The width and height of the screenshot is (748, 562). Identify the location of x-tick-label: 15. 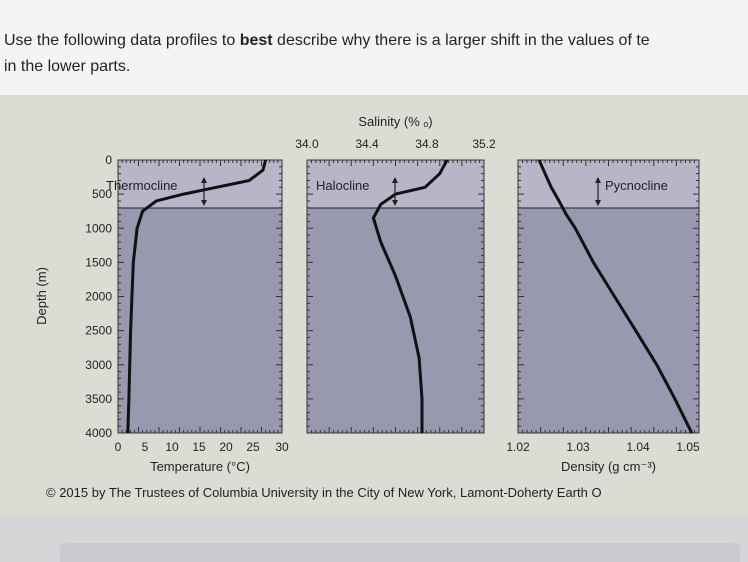
(199, 447).